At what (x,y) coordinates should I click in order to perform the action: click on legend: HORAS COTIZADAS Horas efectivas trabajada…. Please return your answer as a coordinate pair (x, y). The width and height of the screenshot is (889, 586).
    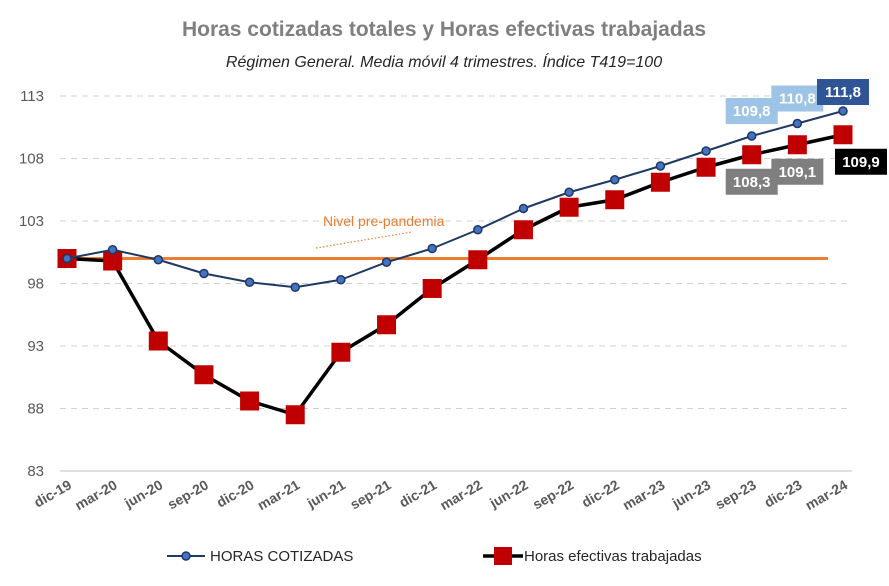
    Looking at the image, I should click on (434, 556).